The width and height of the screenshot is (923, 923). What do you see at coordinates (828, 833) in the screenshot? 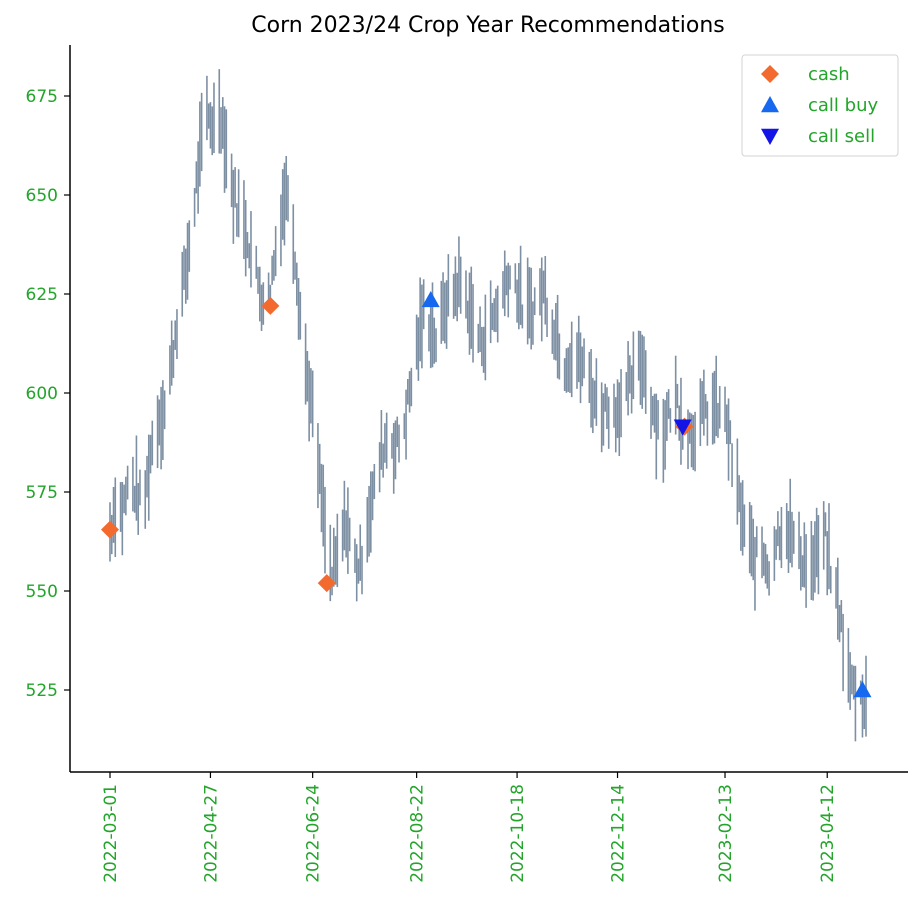
I see `x-tick-label: 2023-04-12` at bounding box center [828, 833].